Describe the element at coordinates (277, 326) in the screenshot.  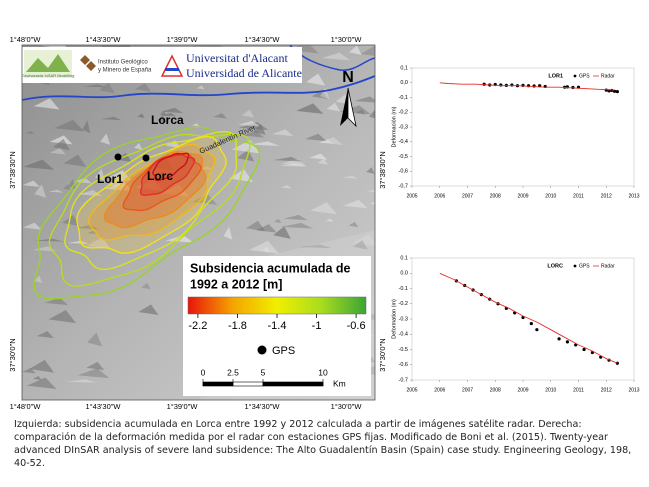
I see `legend-box` at that location.